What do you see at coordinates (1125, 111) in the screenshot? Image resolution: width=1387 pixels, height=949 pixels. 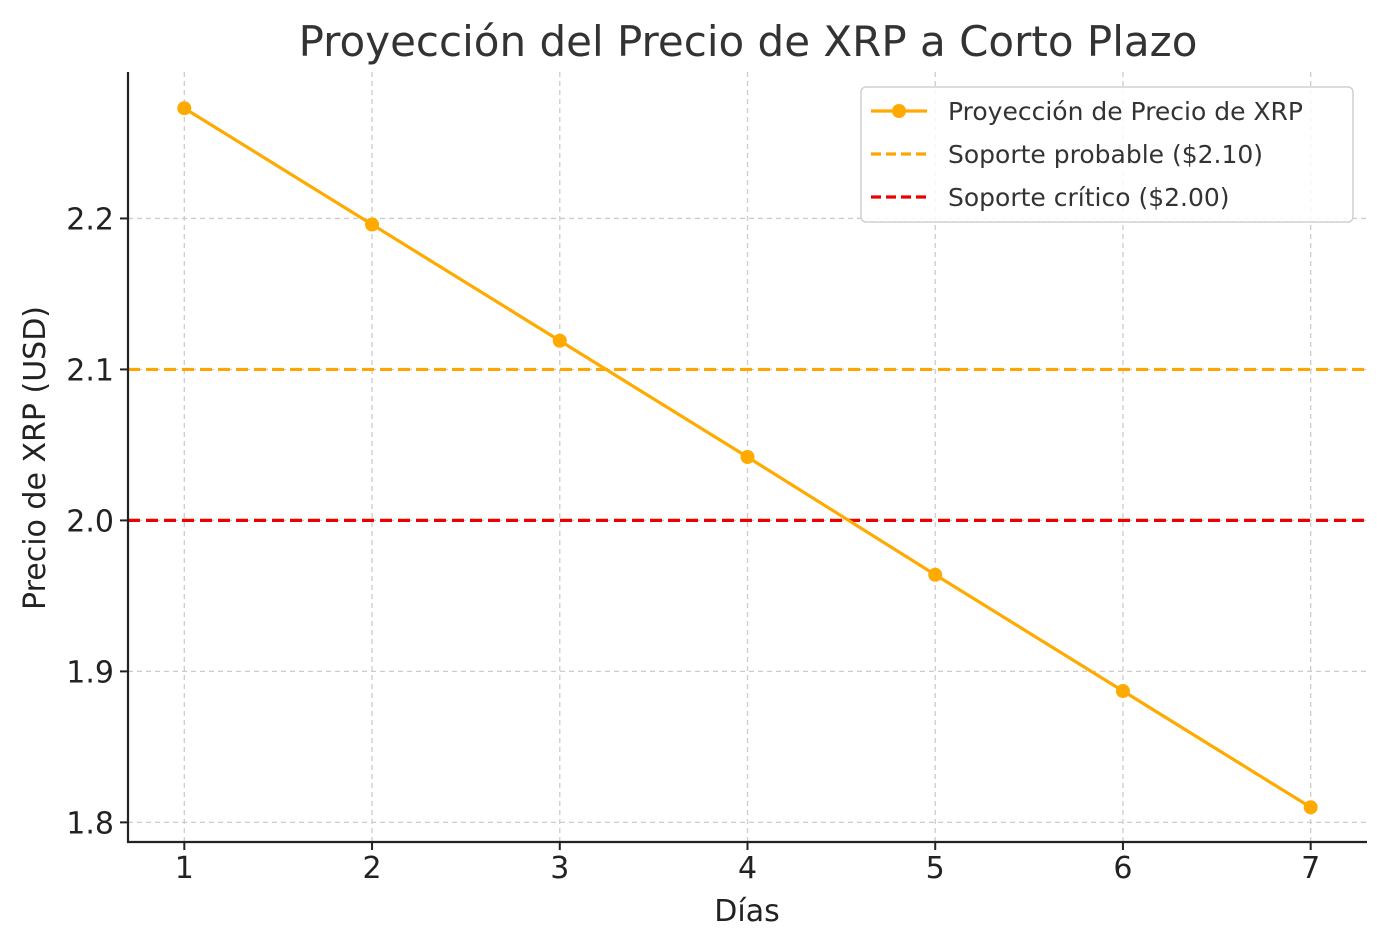 I see `legend-label: Proyección de Precio de XRP` at bounding box center [1125, 111].